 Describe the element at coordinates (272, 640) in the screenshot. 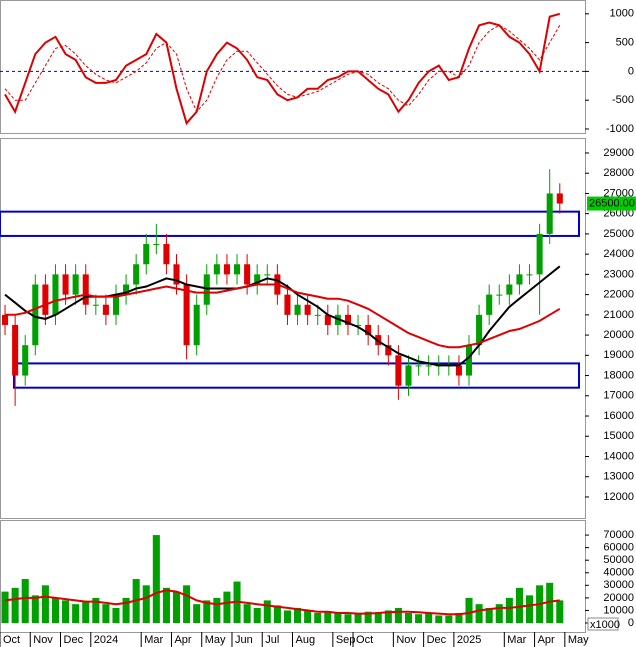

I see `x-tick-label: Jul` at that location.